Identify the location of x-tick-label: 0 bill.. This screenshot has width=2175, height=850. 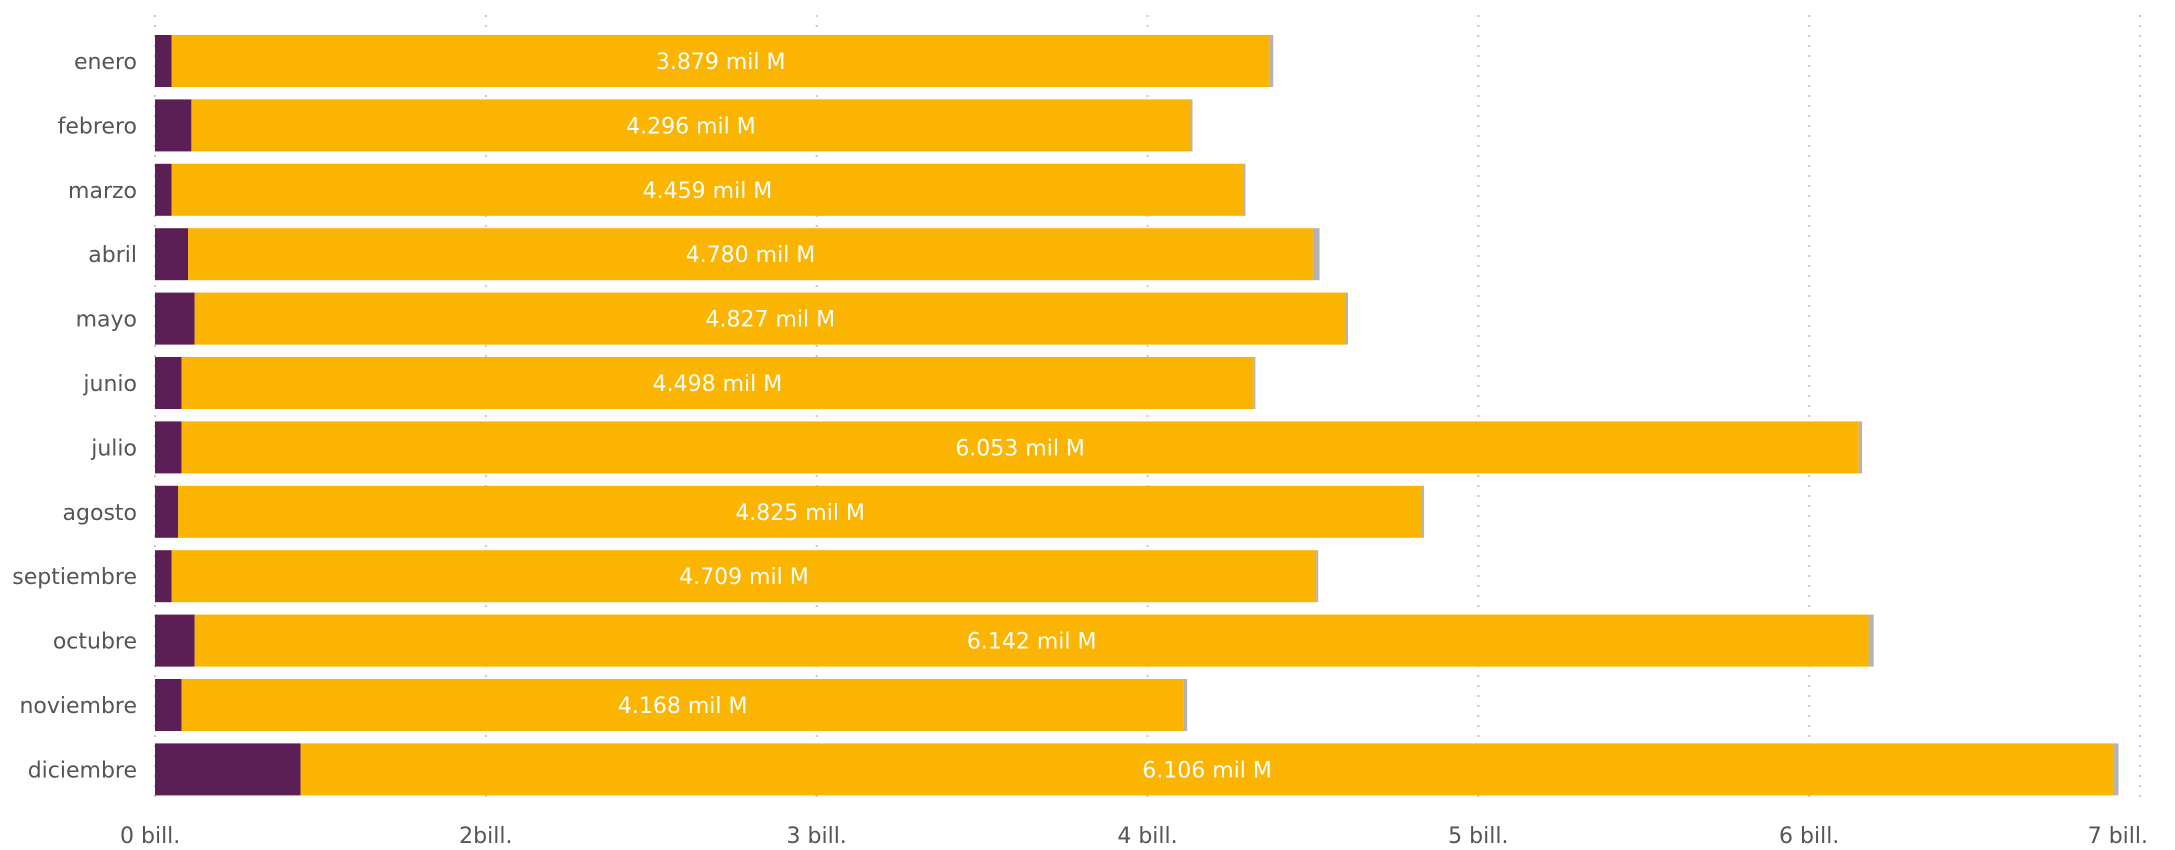
(150, 836).